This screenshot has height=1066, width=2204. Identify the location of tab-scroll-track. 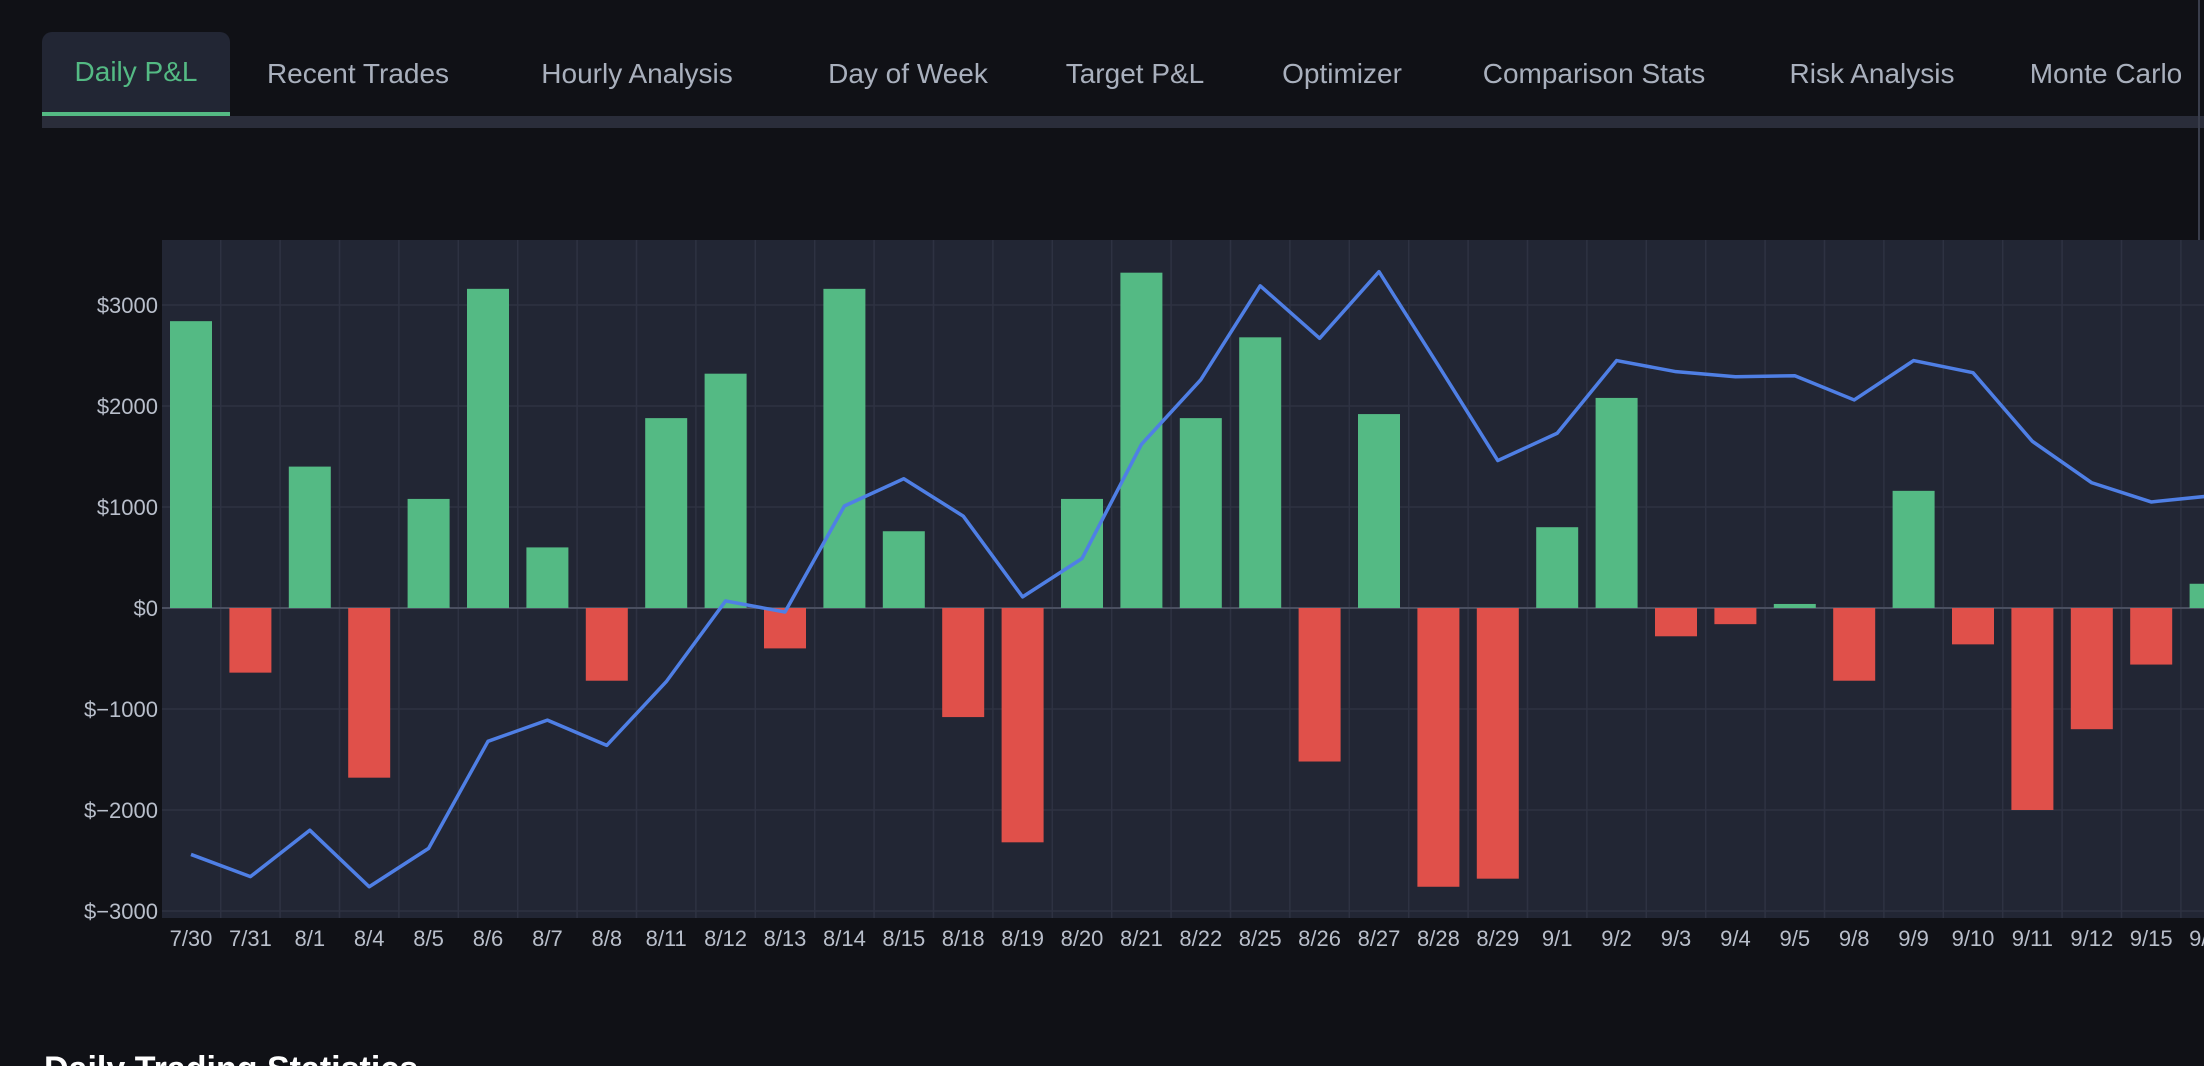
(1123, 122).